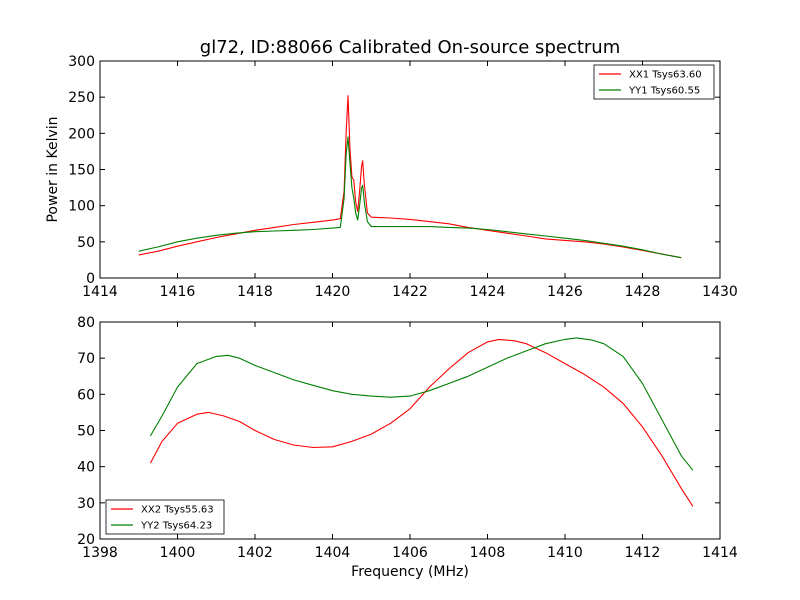 The height and width of the screenshot is (600, 800). I want to click on bottom-x-axis-label: Frequency (MHz), so click(410, 572).